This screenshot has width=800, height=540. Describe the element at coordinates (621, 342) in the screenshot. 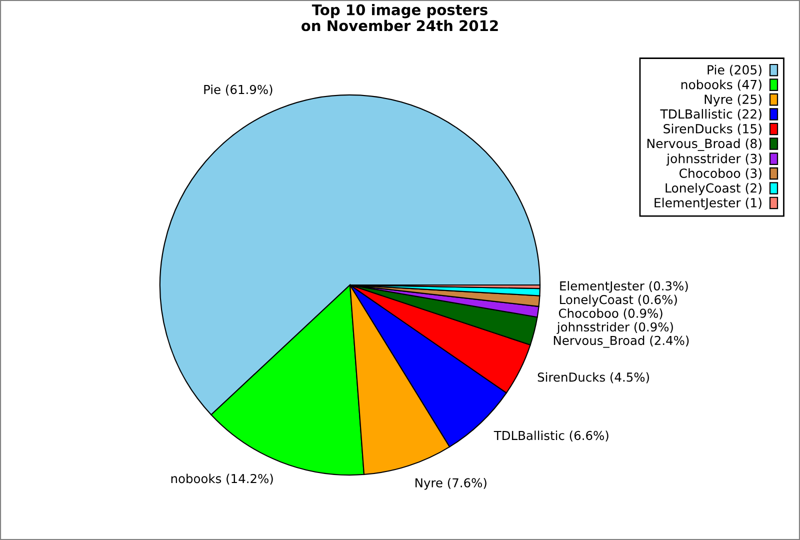

I see `data-label: Nervous_Broad (2.4%)` at that location.